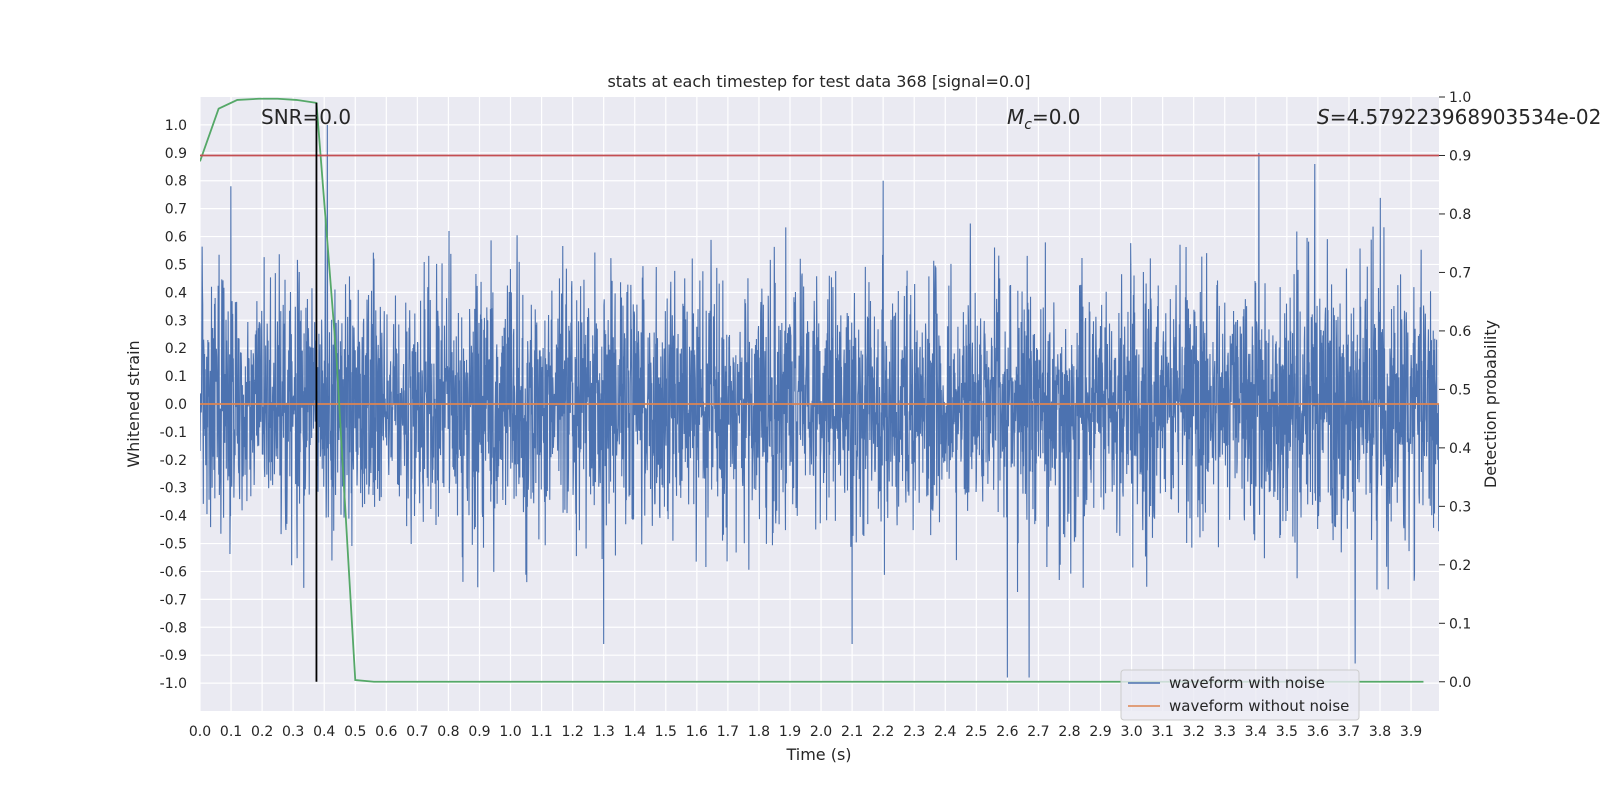 The width and height of the screenshot is (1600, 800). What do you see at coordinates (176, 349) in the screenshot?
I see `y-tick-label: 0.2` at bounding box center [176, 349].